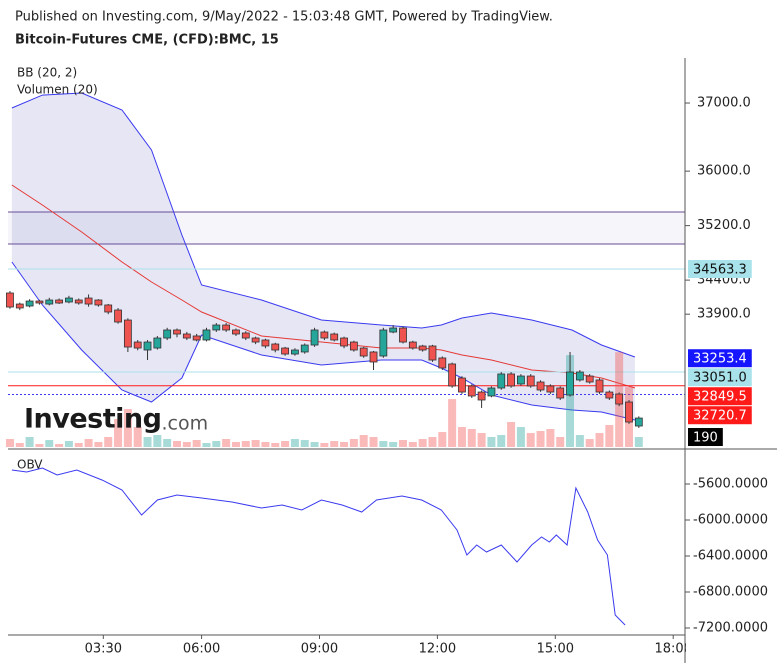 The width and height of the screenshot is (777, 663). I want to click on y-tick-label: -7200.0000, so click(730, 627).